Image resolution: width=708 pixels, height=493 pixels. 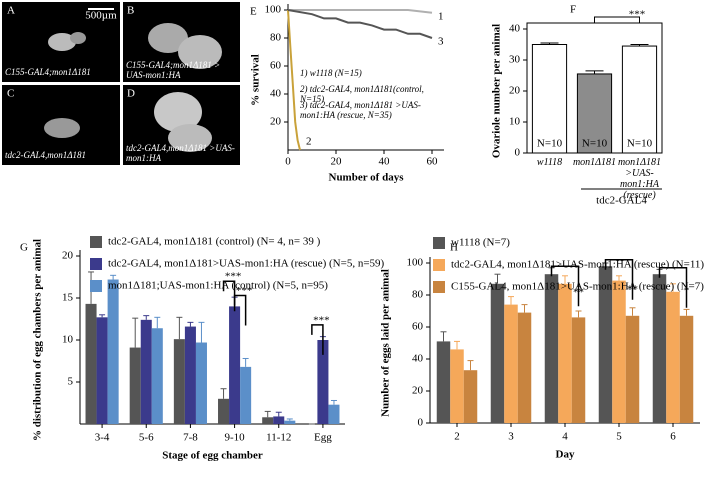 I want to click on image-panels: 500µm A B C D, so click(x=121, y=83).